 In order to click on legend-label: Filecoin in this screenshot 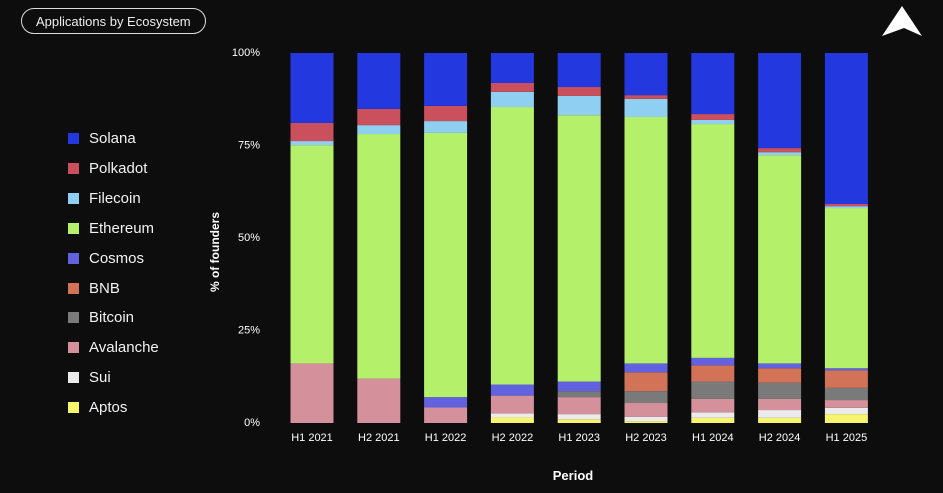, I will do `click(115, 199)`.